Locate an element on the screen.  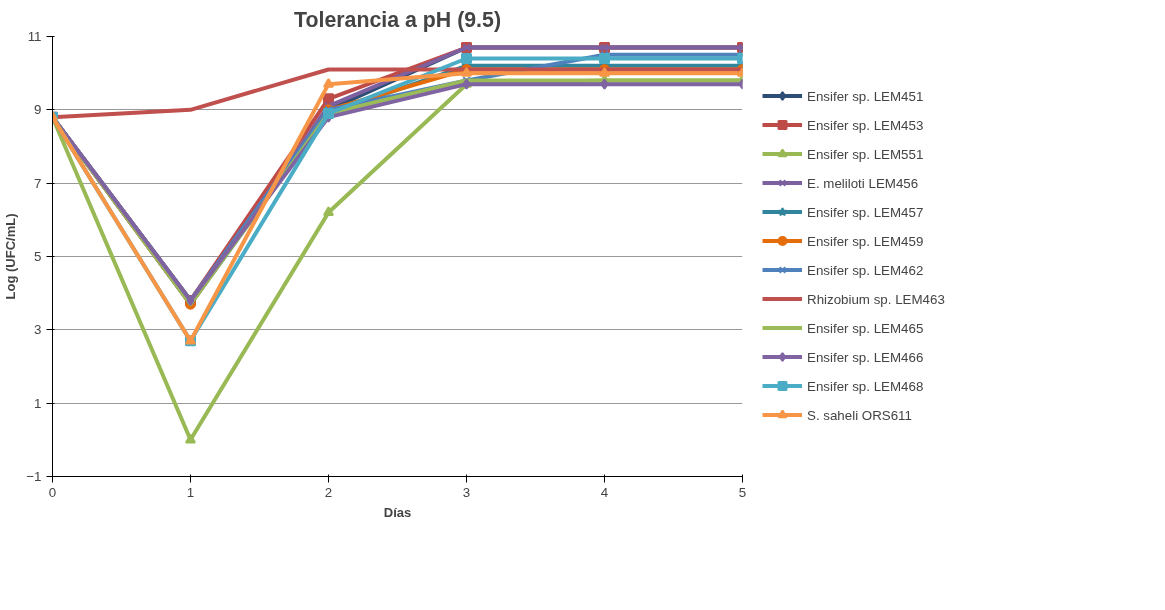
x-tick-label: 2 is located at coordinates (328, 492).